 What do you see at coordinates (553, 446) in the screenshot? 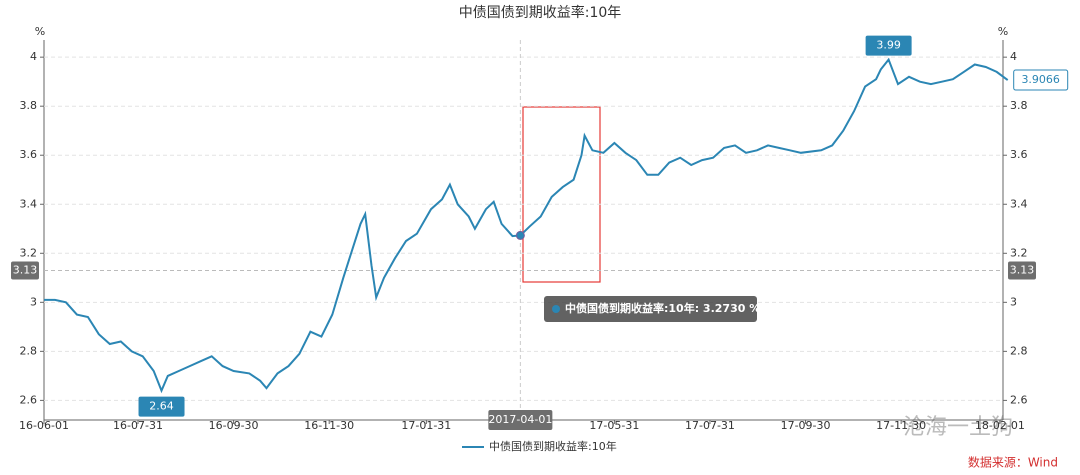
I see `legend-label: 中债国债到期收益率:10年` at bounding box center [553, 446].